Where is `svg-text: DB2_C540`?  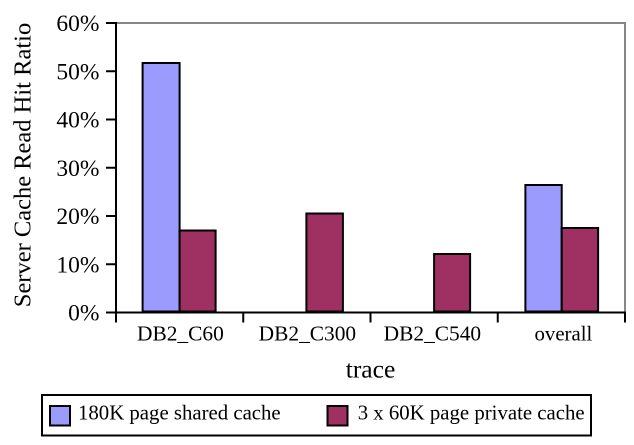
svg-text: DB2_C540 is located at coordinates (432, 334).